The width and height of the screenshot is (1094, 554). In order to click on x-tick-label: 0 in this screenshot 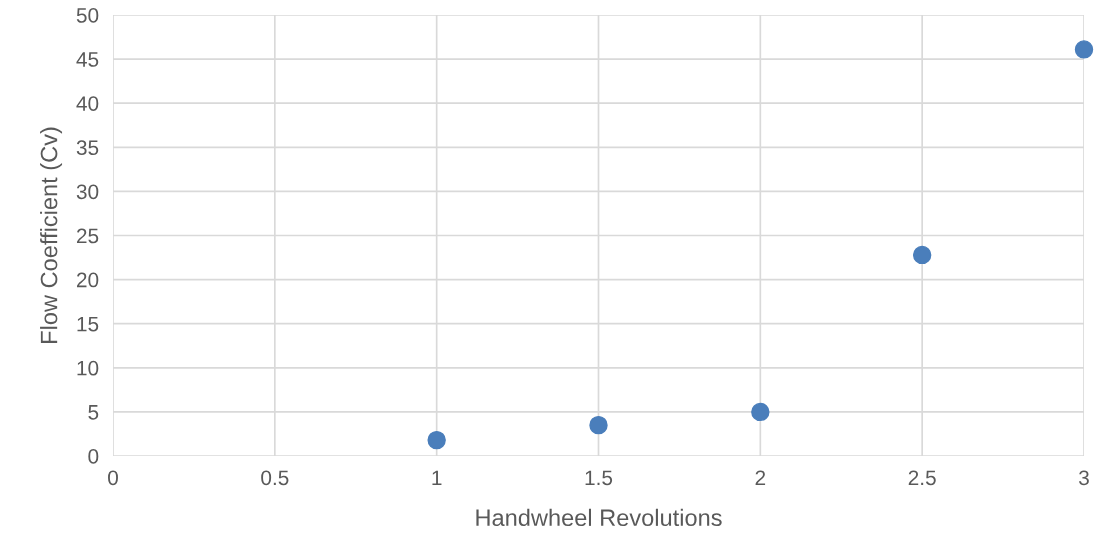, I will do `click(113, 478)`.